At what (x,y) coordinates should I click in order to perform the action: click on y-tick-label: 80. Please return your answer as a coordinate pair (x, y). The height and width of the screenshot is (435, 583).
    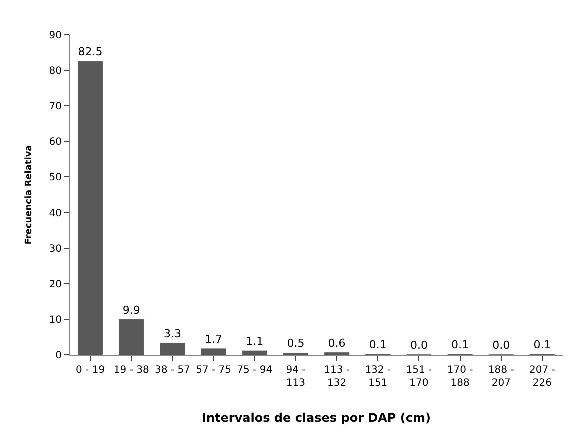
    Looking at the image, I should click on (55, 72).